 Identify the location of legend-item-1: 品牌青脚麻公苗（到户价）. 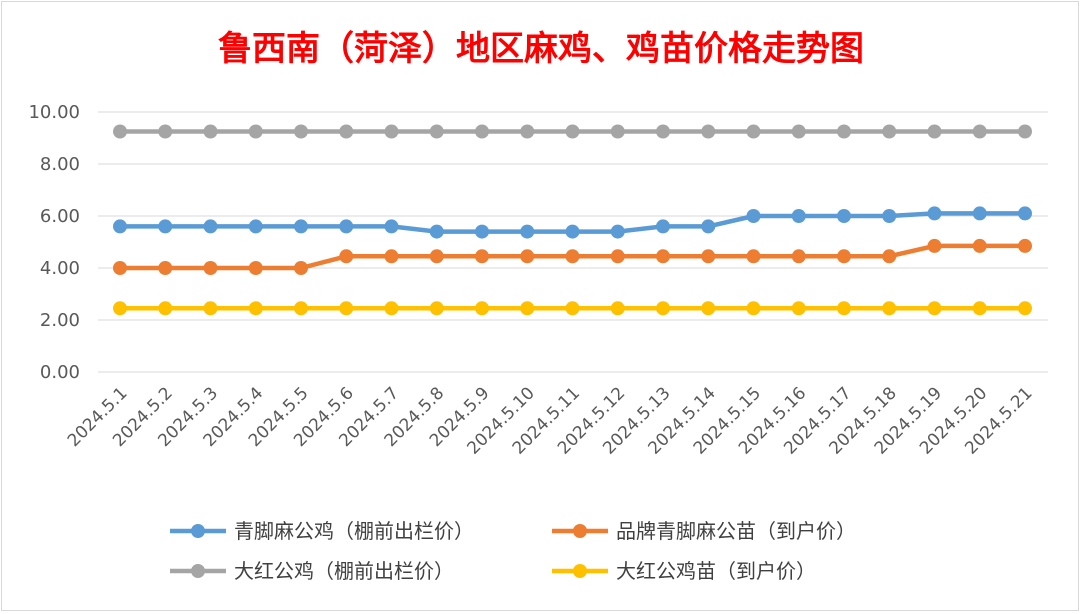
(704, 531).